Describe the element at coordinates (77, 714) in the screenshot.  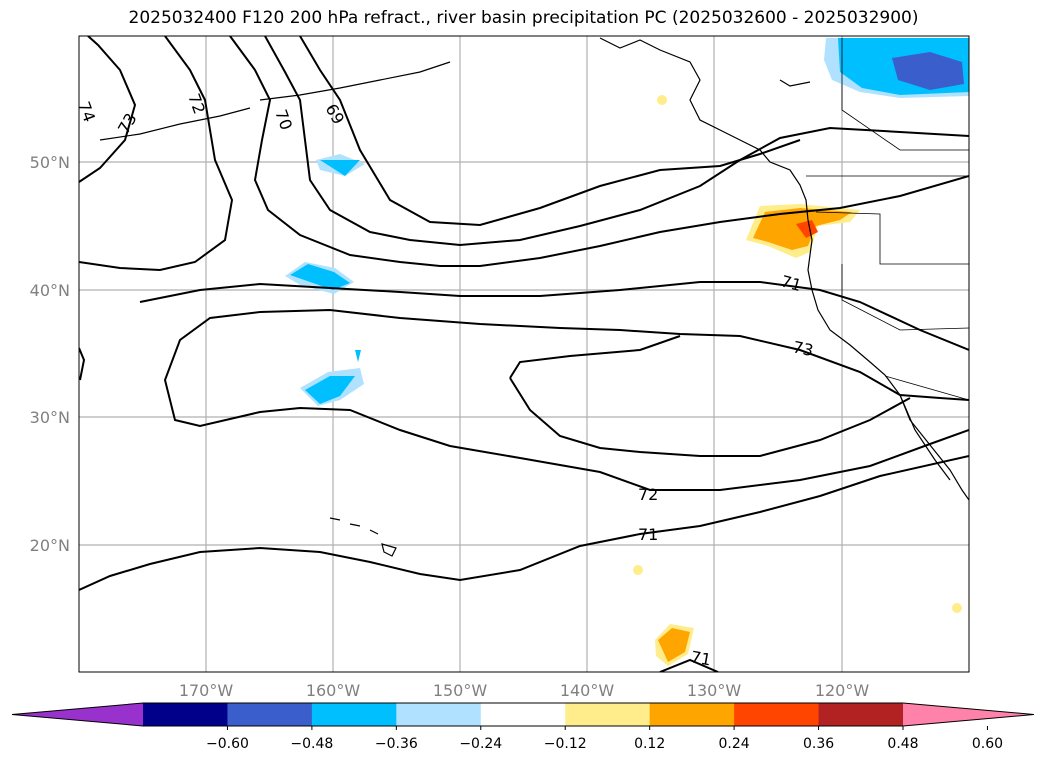
I see `colorbar-extend-min` at that location.